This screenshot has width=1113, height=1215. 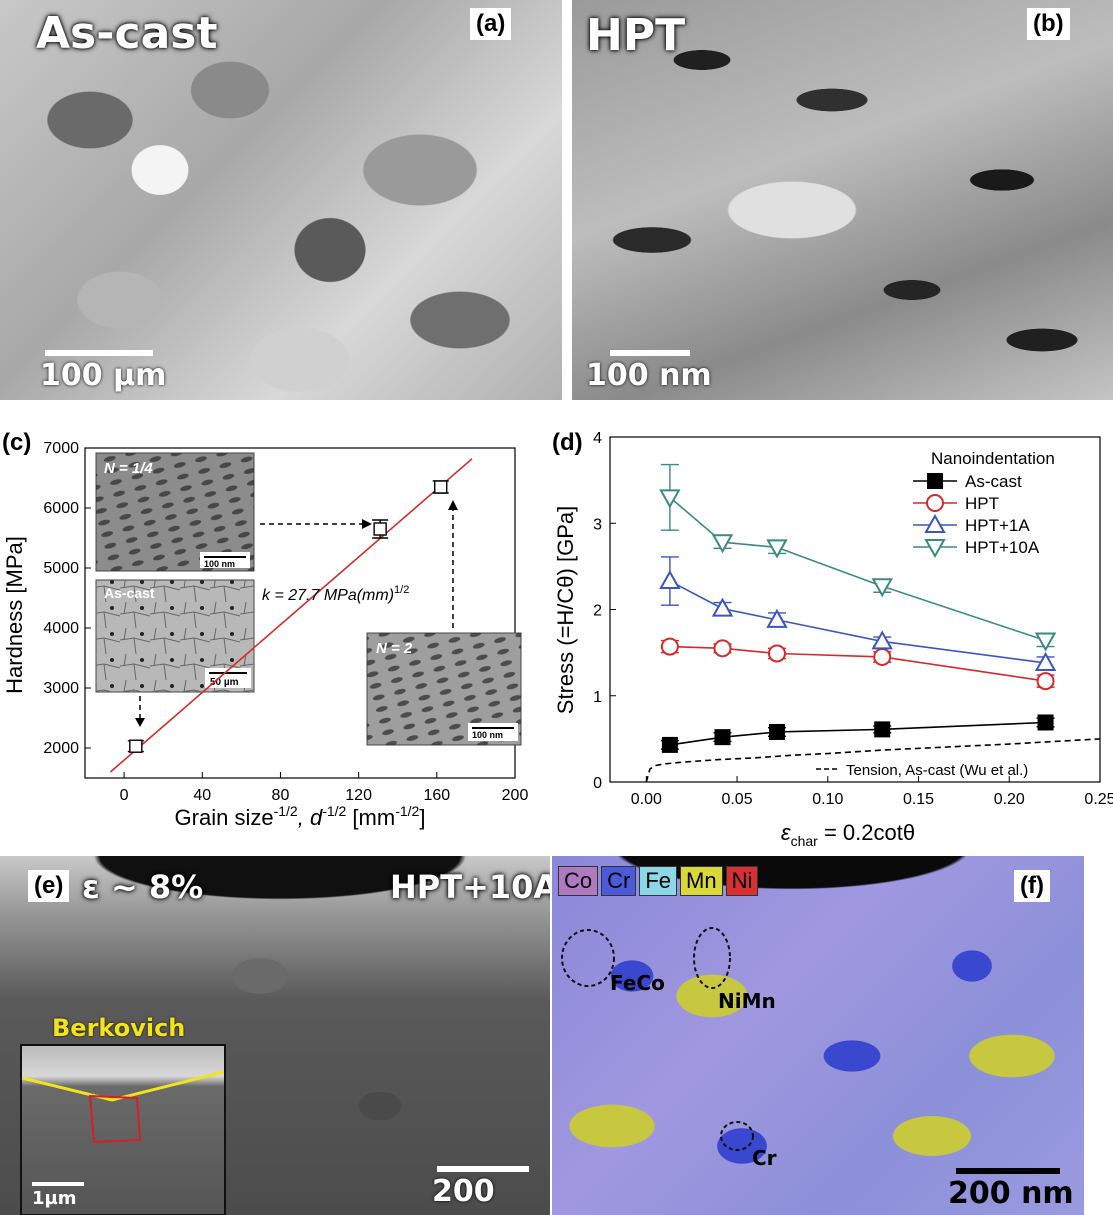 I want to click on inset-n-two: N = 2 100 nm, so click(x=444, y=689).